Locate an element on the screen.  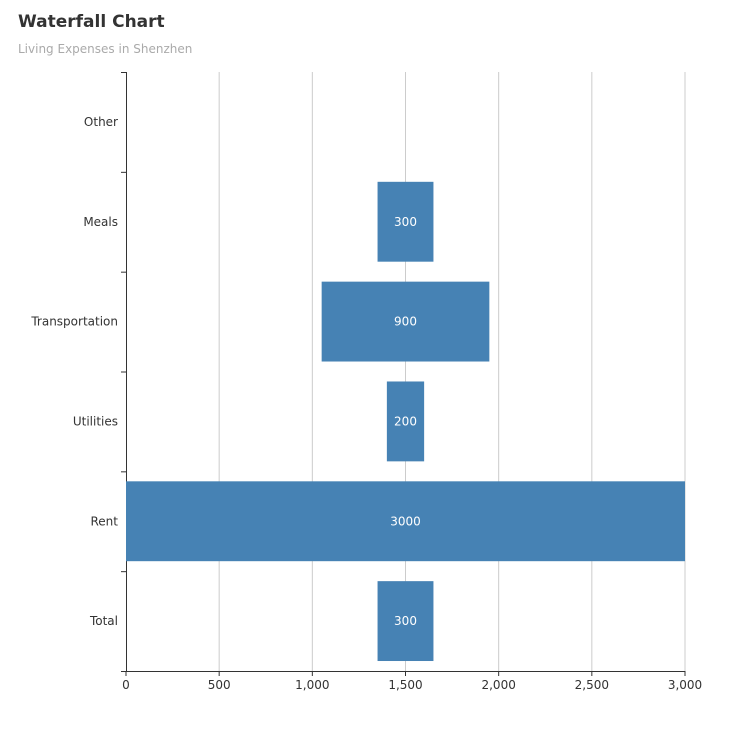
x-tick-label: 2,000 is located at coordinates (498, 685).